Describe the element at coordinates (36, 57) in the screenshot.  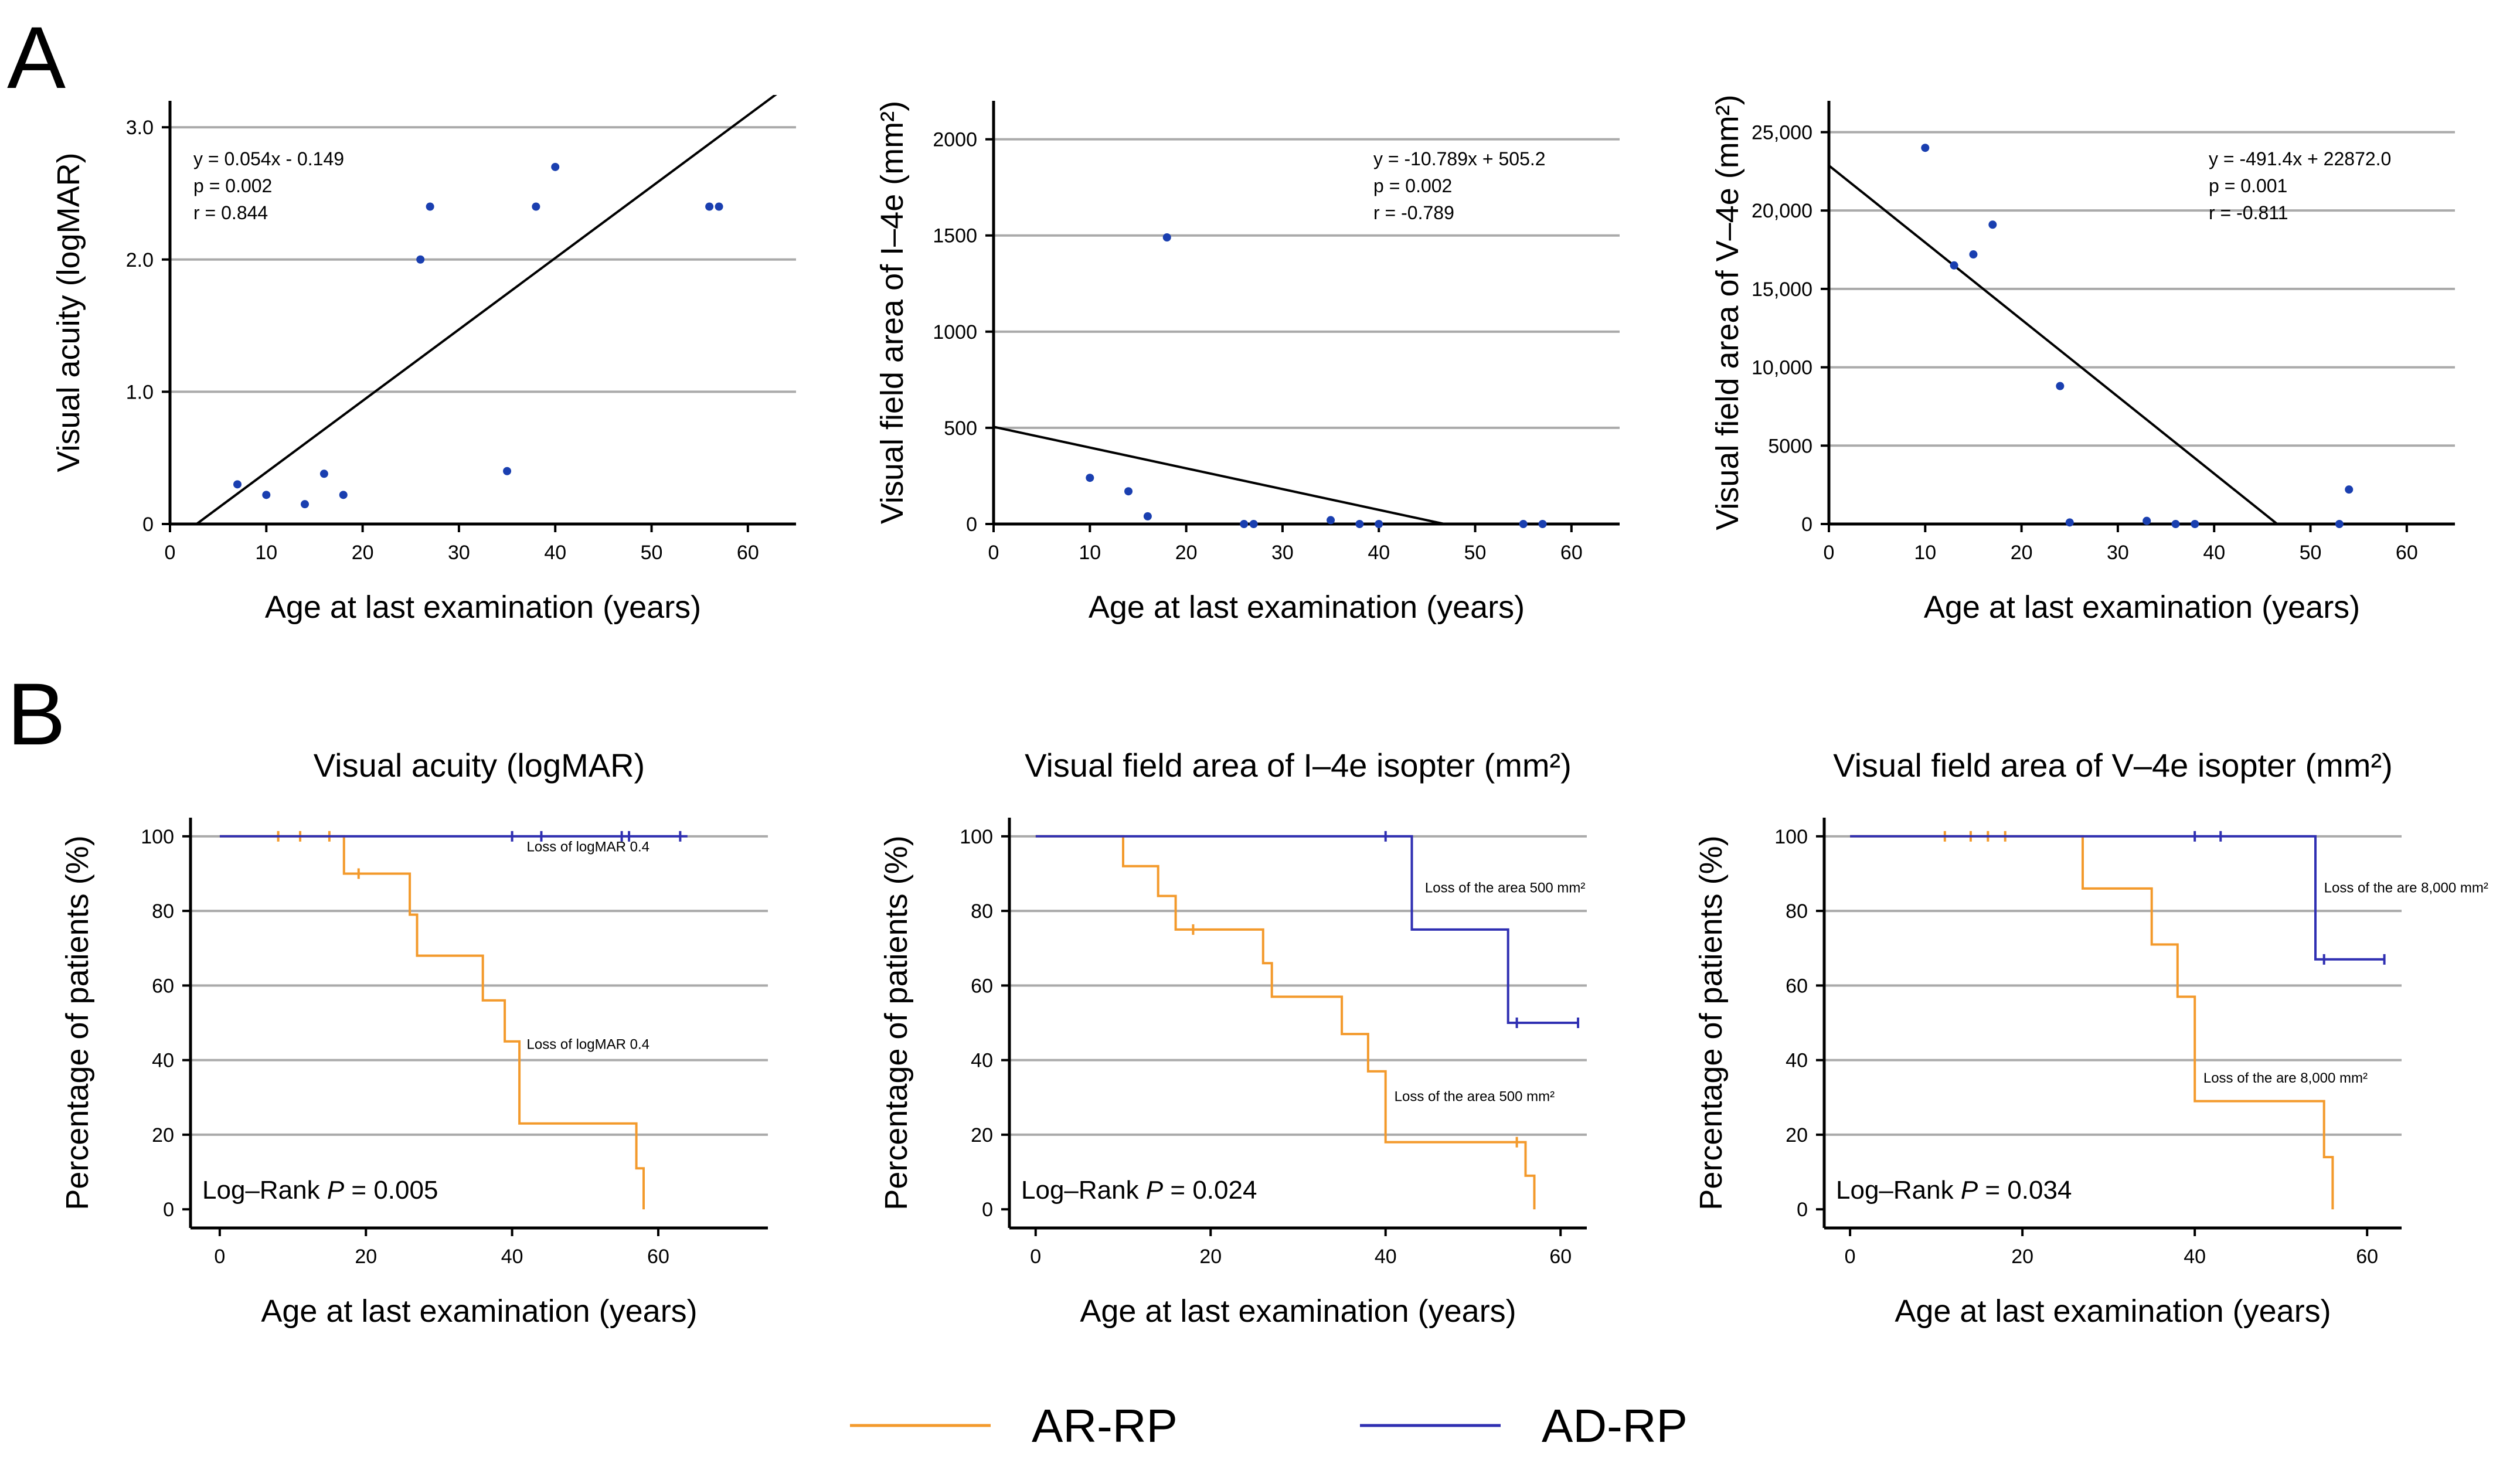
I see `panel-letter-a: A` at that location.